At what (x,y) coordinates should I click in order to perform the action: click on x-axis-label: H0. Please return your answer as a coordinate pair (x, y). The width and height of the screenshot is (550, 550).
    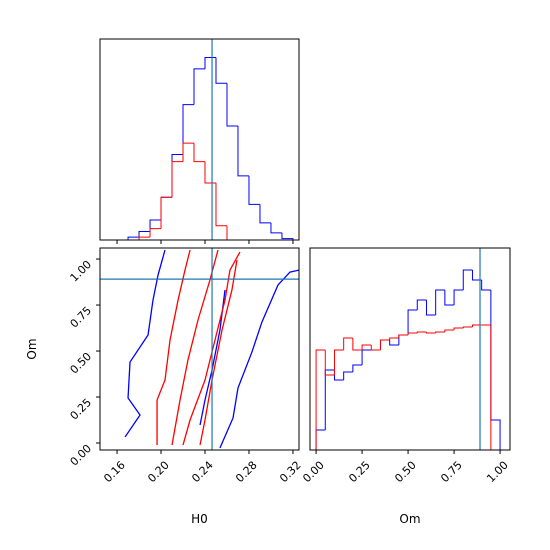
    Looking at the image, I should click on (199, 519).